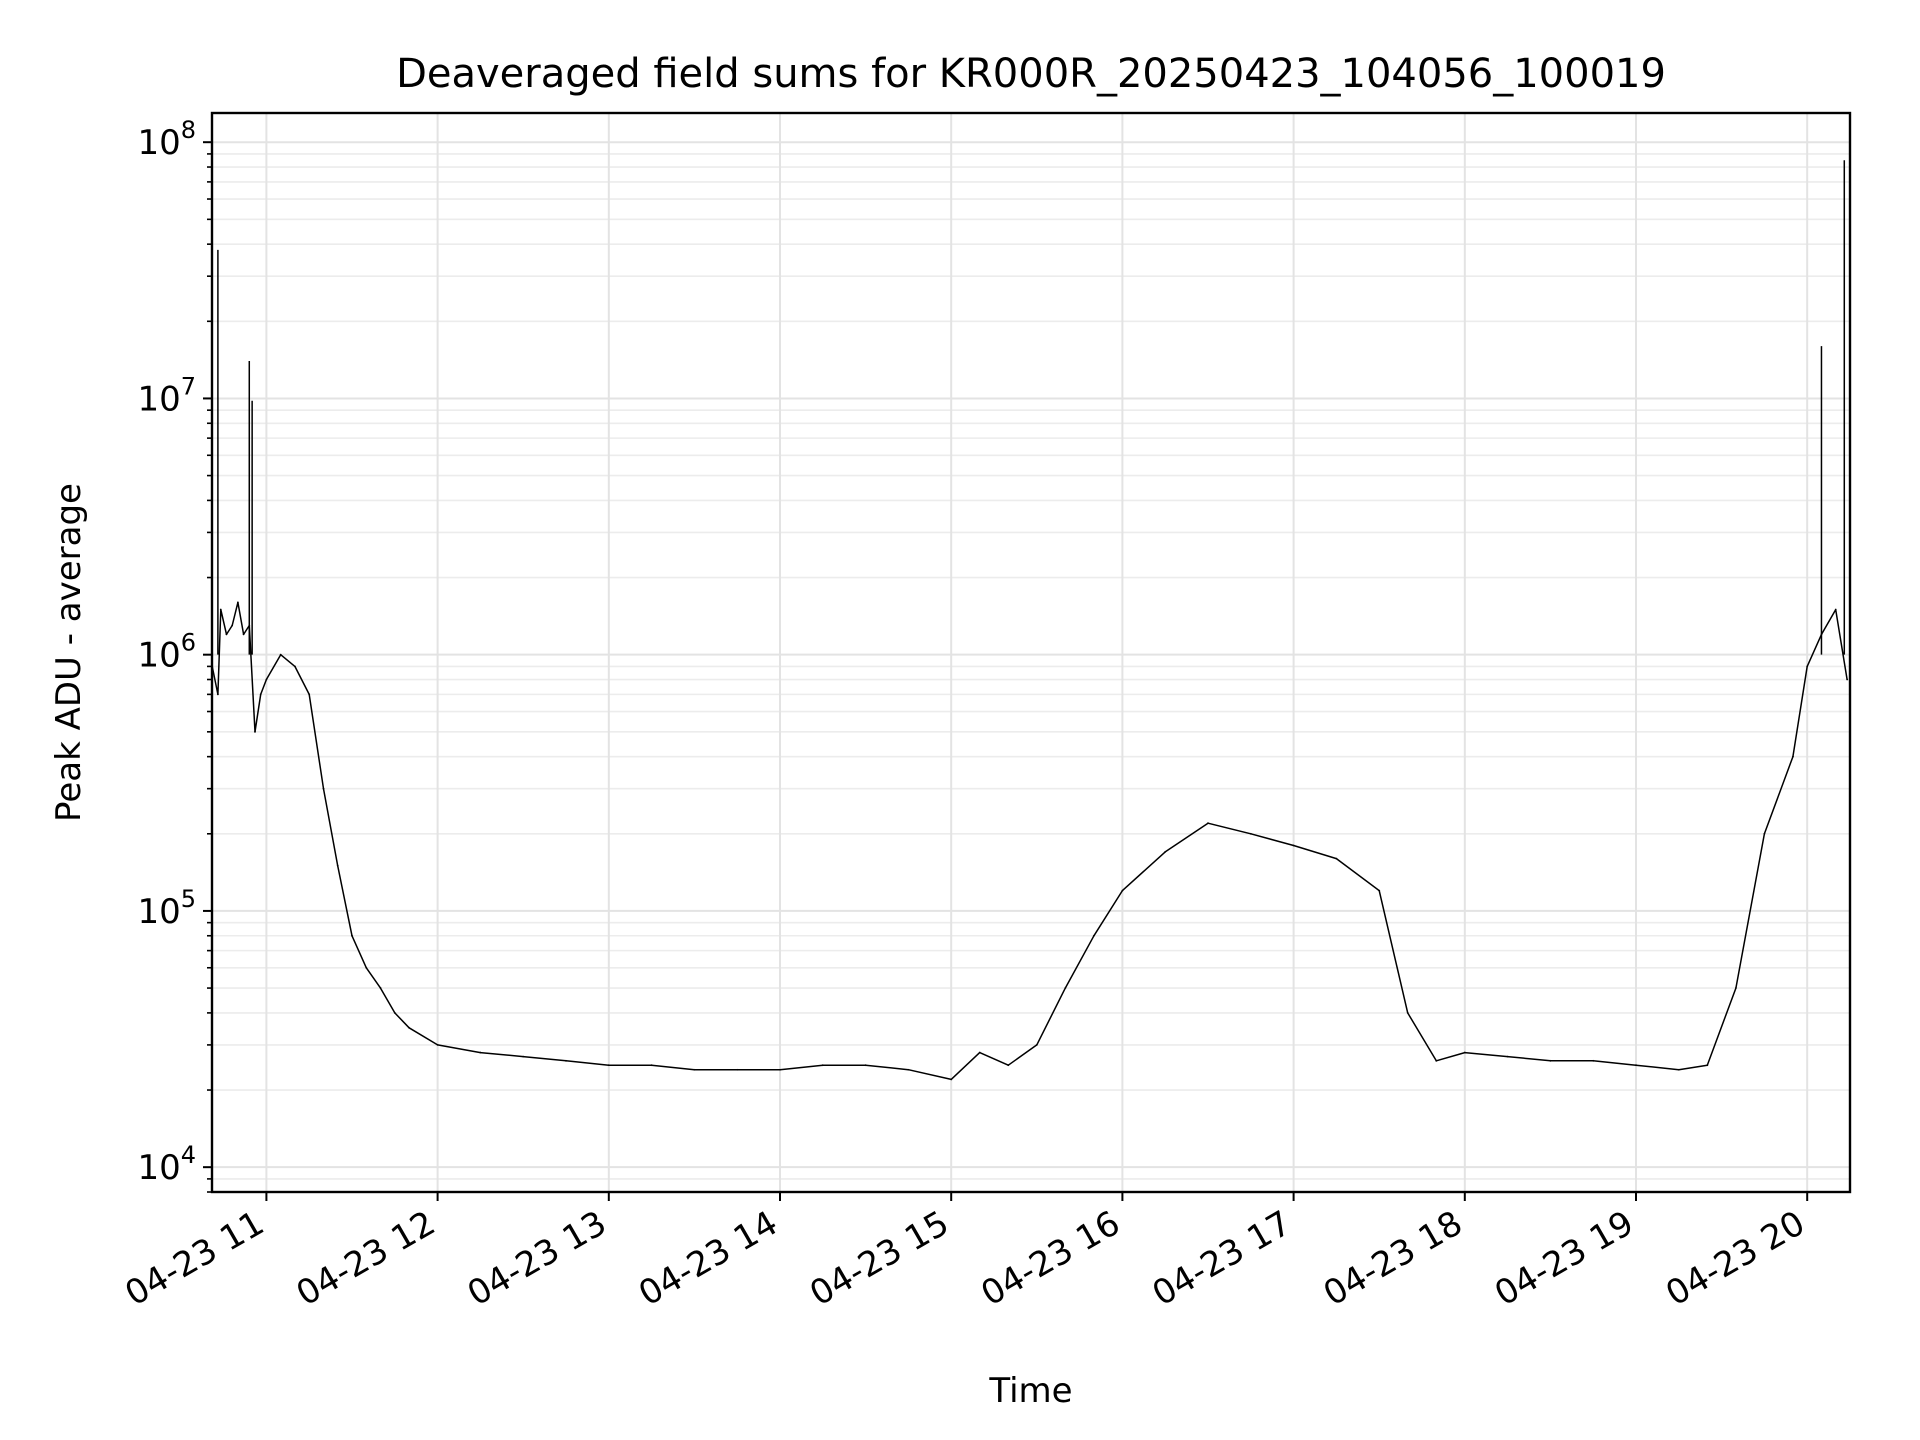 The height and width of the screenshot is (1440, 1920). Describe the element at coordinates (69, 652) in the screenshot. I see `y-axis-label: Peak ADU - average` at that location.